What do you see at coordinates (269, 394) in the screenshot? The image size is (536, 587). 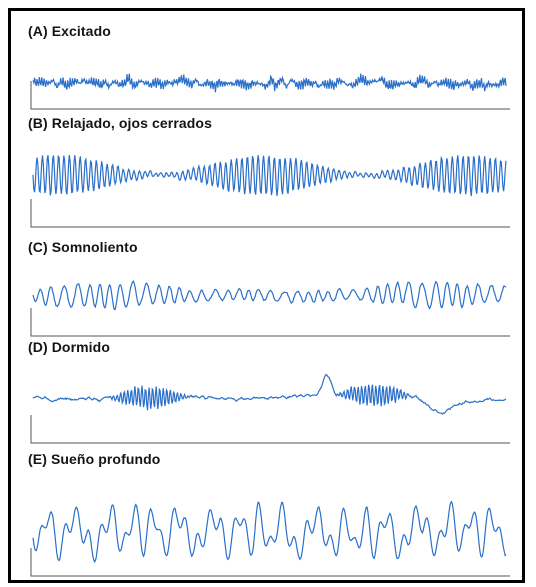 I see `eeg-trace-dormido` at bounding box center [269, 394].